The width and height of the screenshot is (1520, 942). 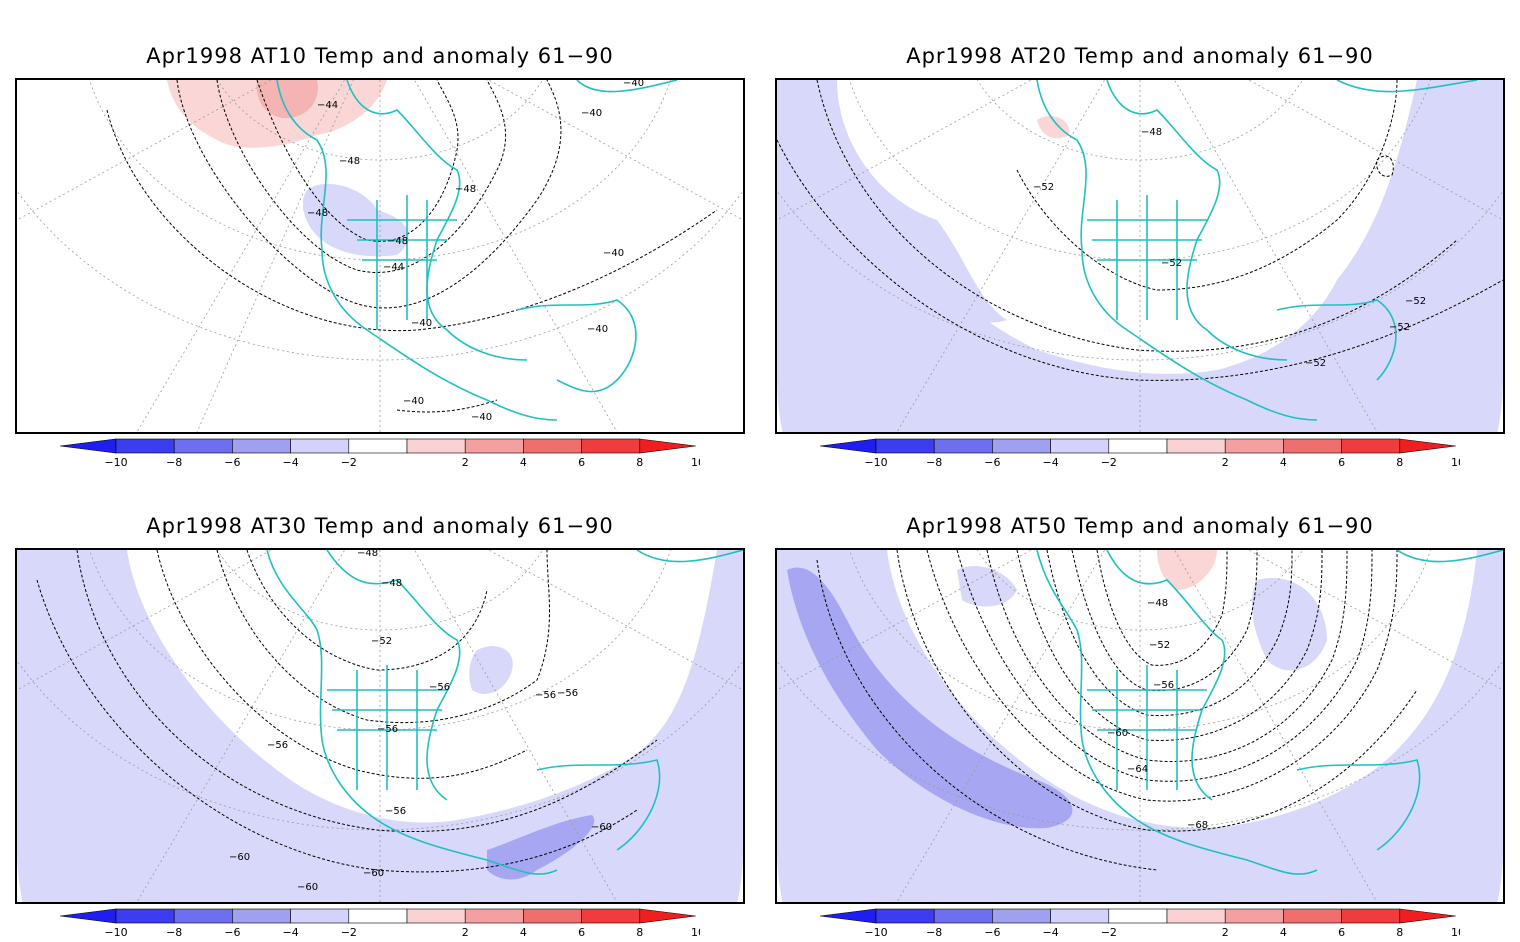 I want to click on panel-title-at10: Apr1998 AT10 Temp and anomaly 61−90, so click(x=380, y=56).